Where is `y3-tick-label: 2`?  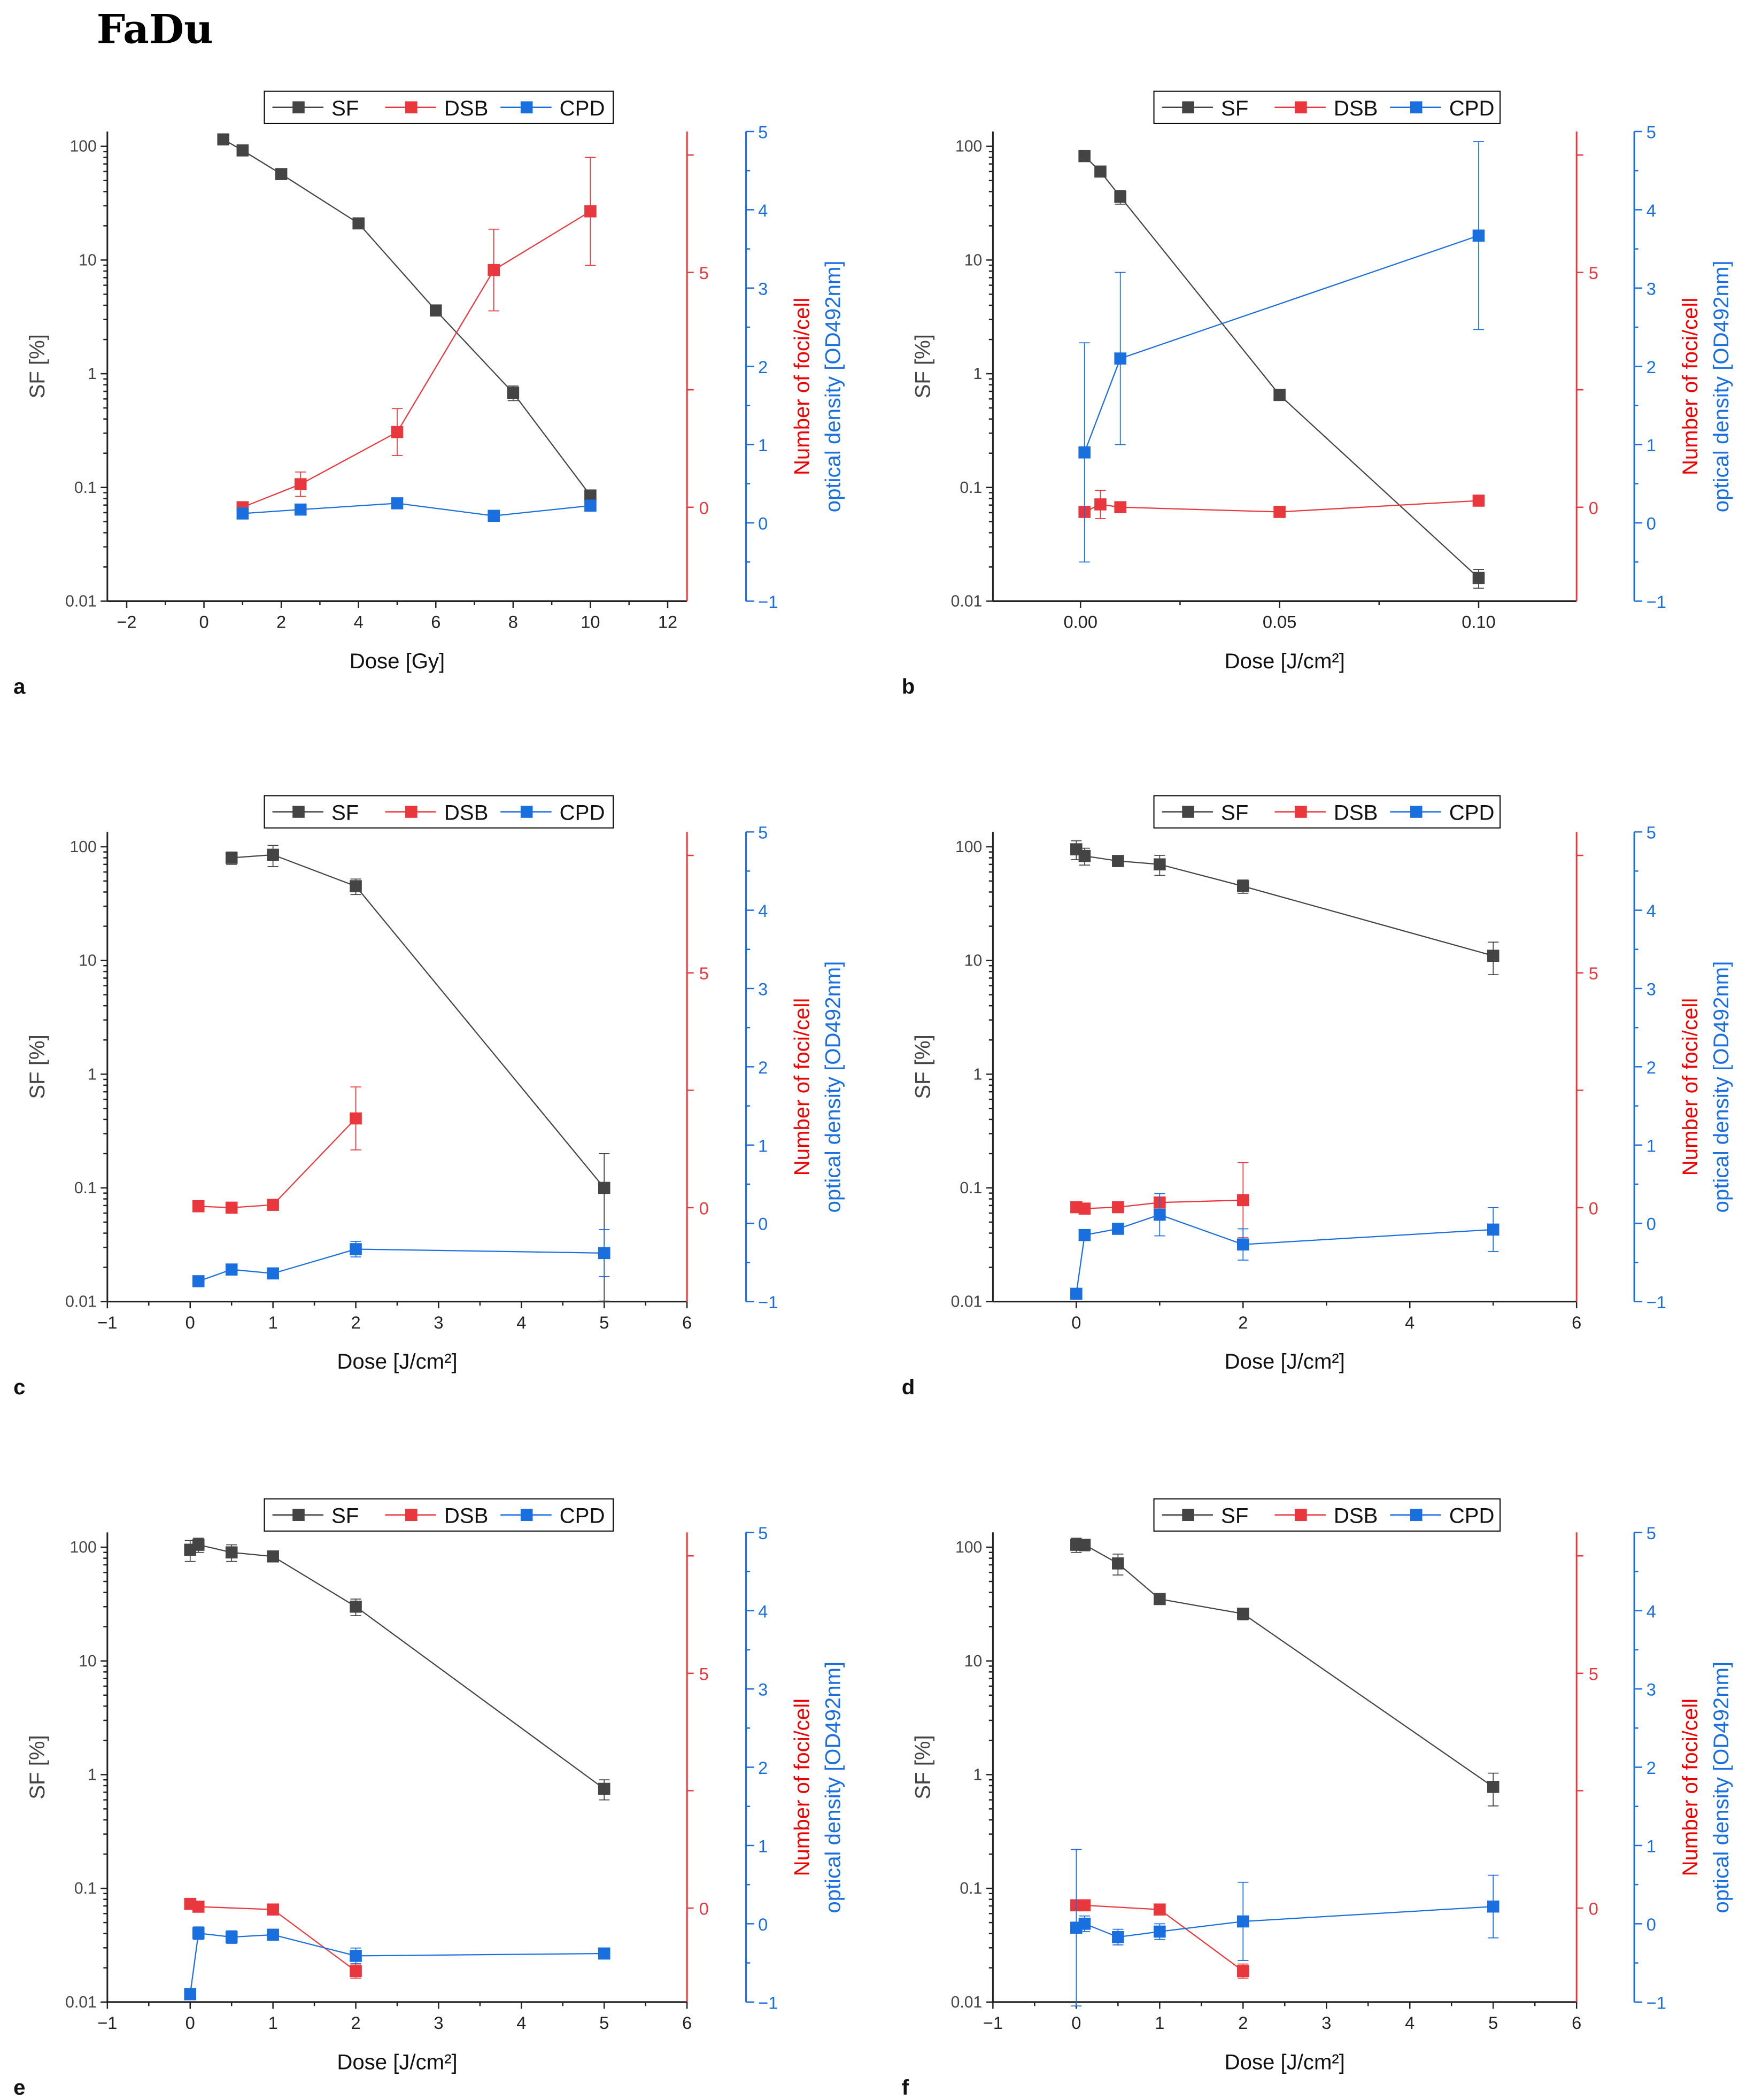 y3-tick-label: 2 is located at coordinates (763, 1768).